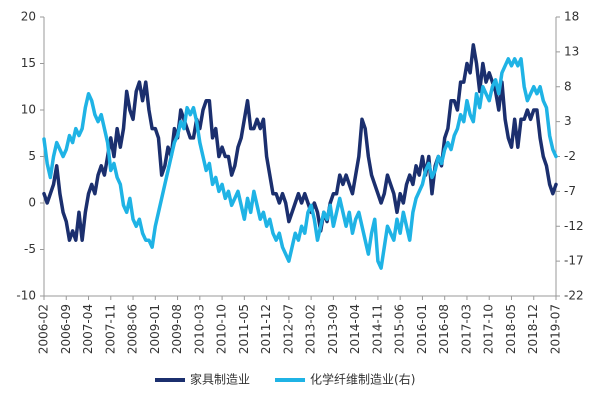  Describe the element at coordinates (110, 329) in the screenshot. I see `x-tick-label: 2007-11` at that location.